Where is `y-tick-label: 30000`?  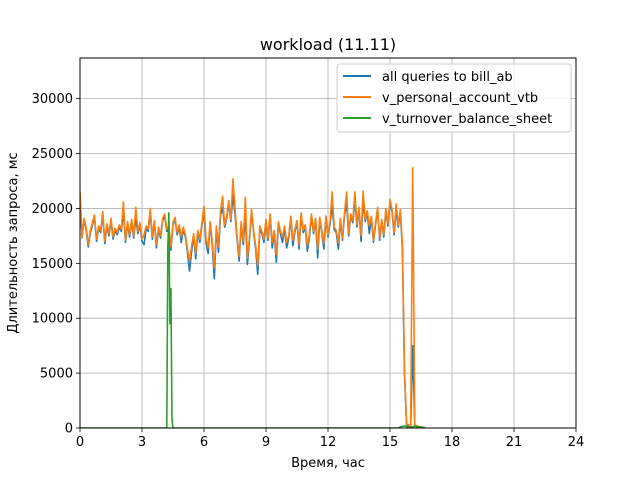
y-tick-label: 30000 is located at coordinates (52, 99).